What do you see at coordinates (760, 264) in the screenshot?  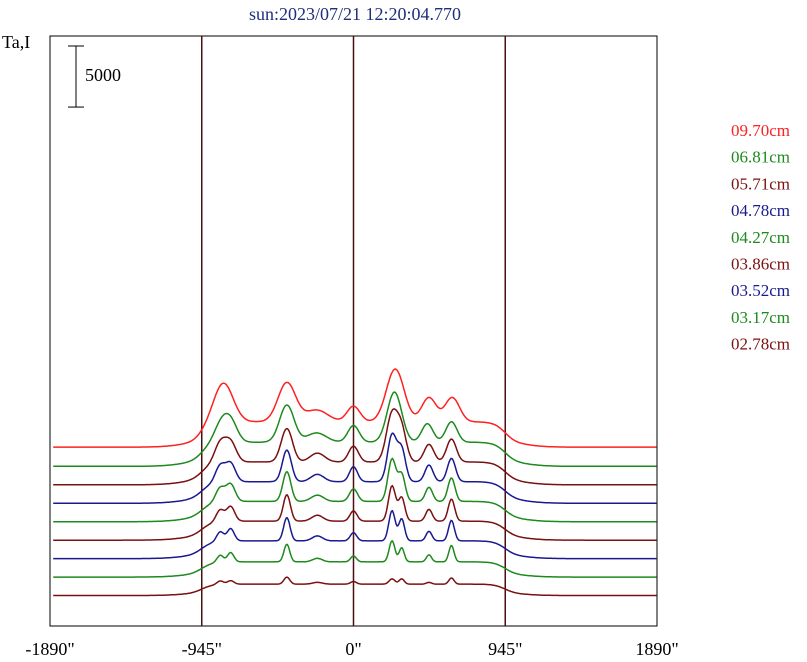 I see `legend-entry-5: 03.86cm` at bounding box center [760, 264].